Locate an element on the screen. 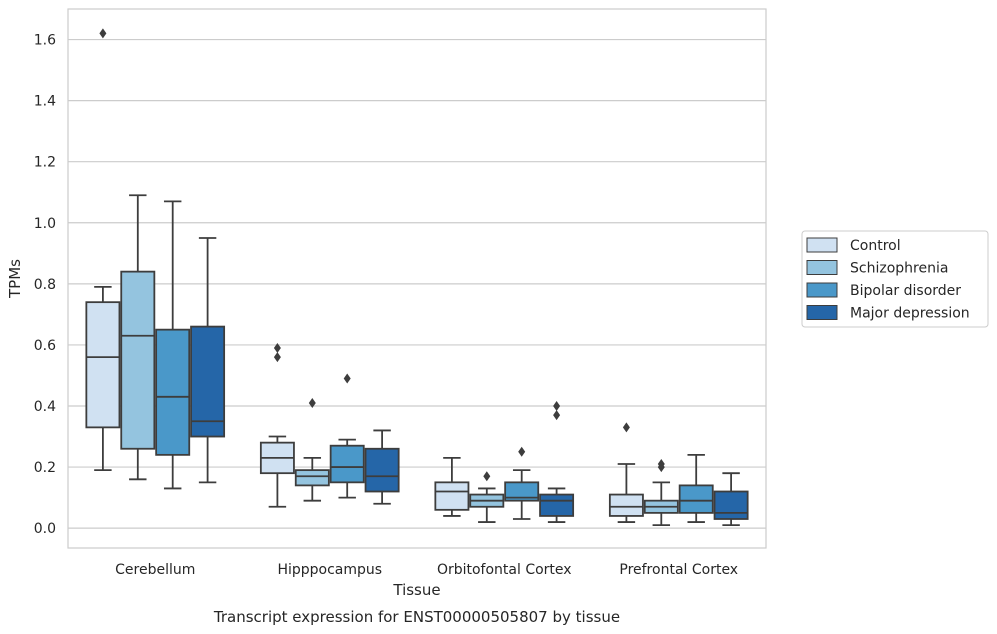 This screenshot has width=997, height=634. y-tick-label: 0.0 is located at coordinates (45, 529).